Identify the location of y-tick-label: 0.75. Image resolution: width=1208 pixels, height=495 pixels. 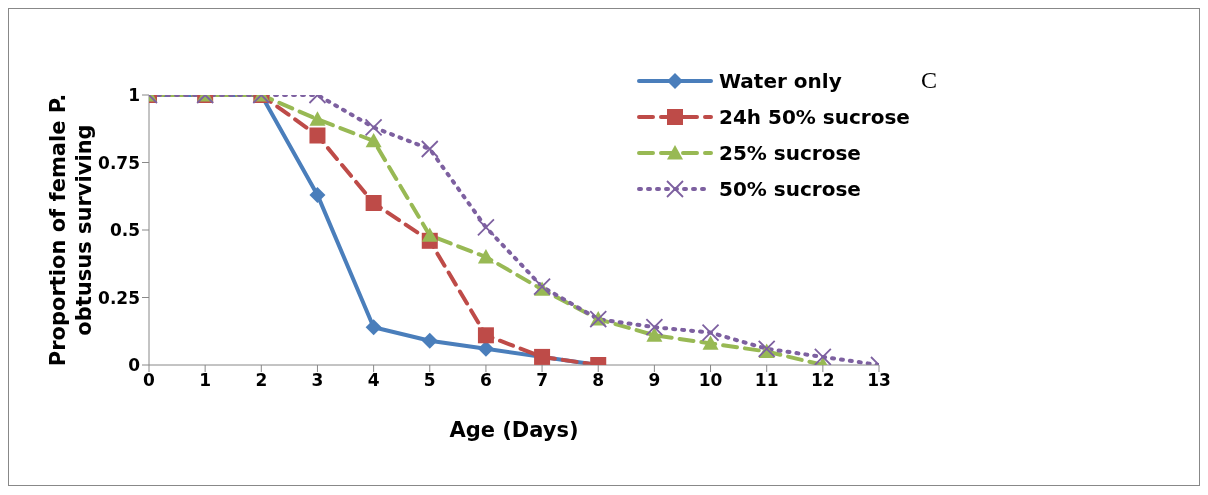
(119, 162).